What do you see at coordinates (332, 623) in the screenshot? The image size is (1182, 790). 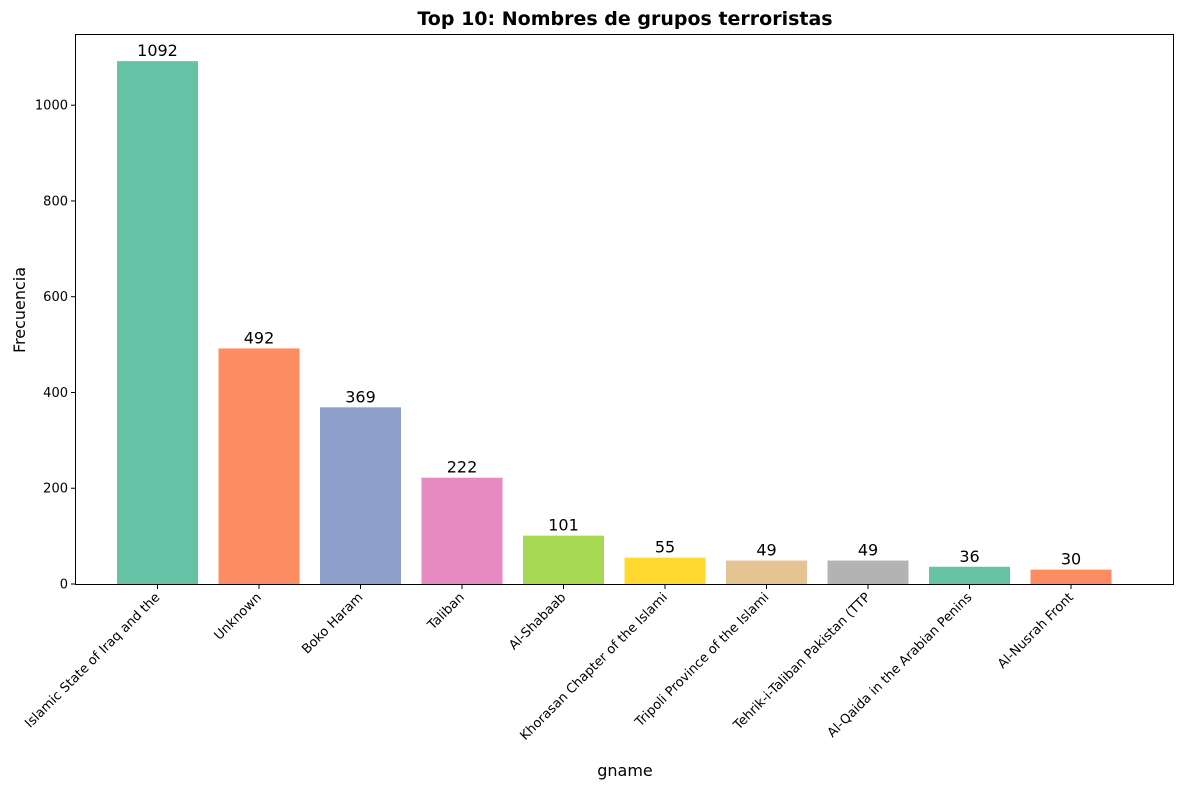 I see `x-tick-label: Boko Haram` at bounding box center [332, 623].